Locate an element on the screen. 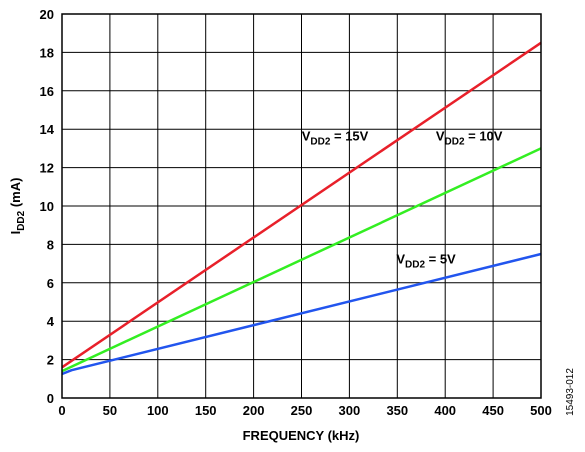  y-tick-label: 10 is located at coordinates (47, 206).